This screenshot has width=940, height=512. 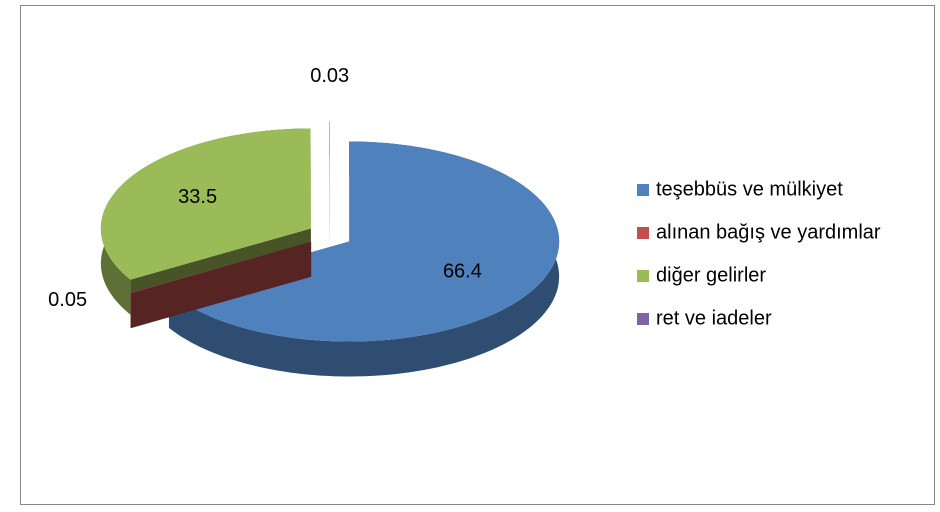 I want to click on data-label: 0.03, so click(x=329, y=76).